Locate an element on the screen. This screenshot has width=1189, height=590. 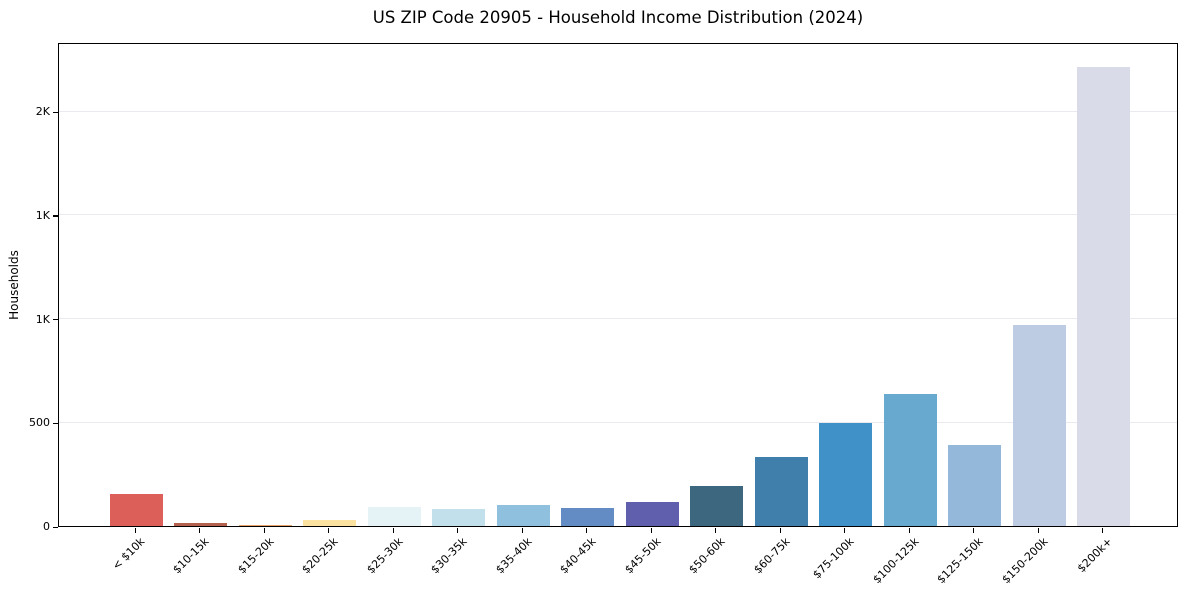
y-tick-label: 0 is located at coordinates (46, 526).